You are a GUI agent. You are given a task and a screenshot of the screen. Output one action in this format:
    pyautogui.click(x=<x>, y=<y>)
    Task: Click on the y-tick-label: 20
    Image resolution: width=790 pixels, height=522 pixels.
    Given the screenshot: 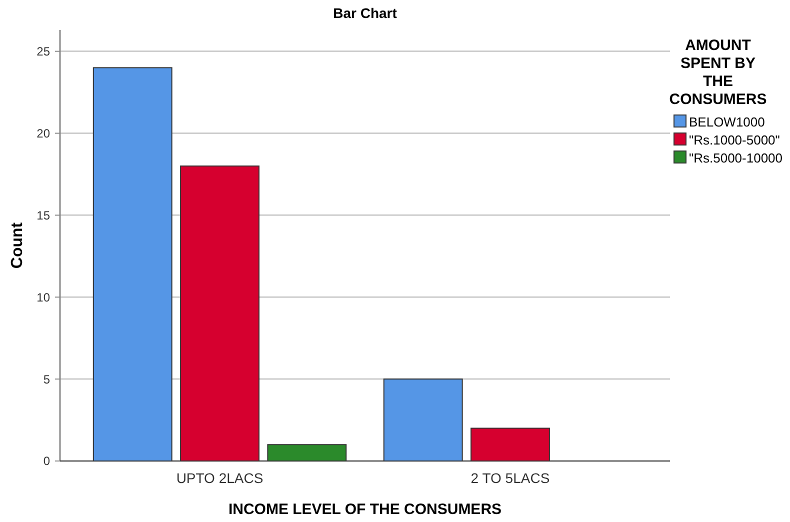 What is the action you would take?
    pyautogui.click(x=43, y=133)
    